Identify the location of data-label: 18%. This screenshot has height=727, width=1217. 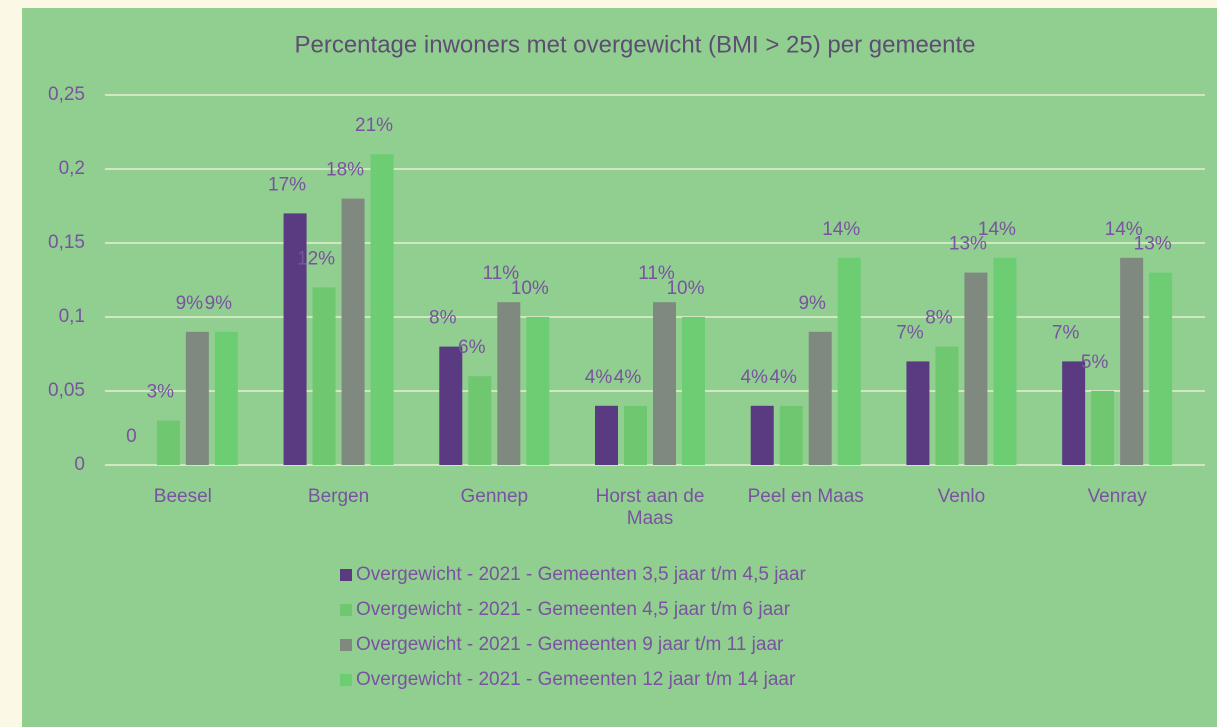
(345, 170).